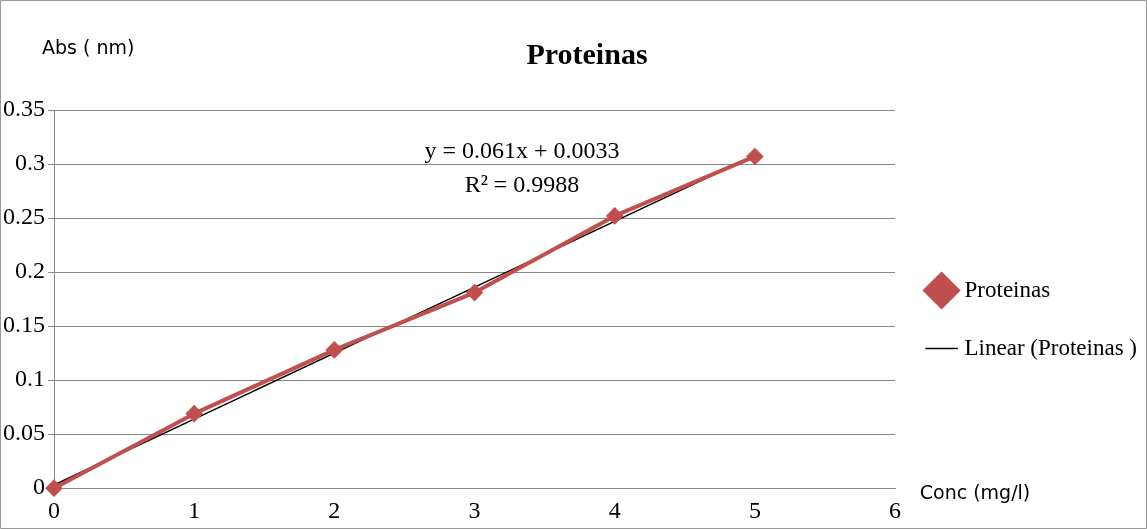 The image size is (1147, 529). I want to click on y-tick-label: 0.15, so click(24, 324).